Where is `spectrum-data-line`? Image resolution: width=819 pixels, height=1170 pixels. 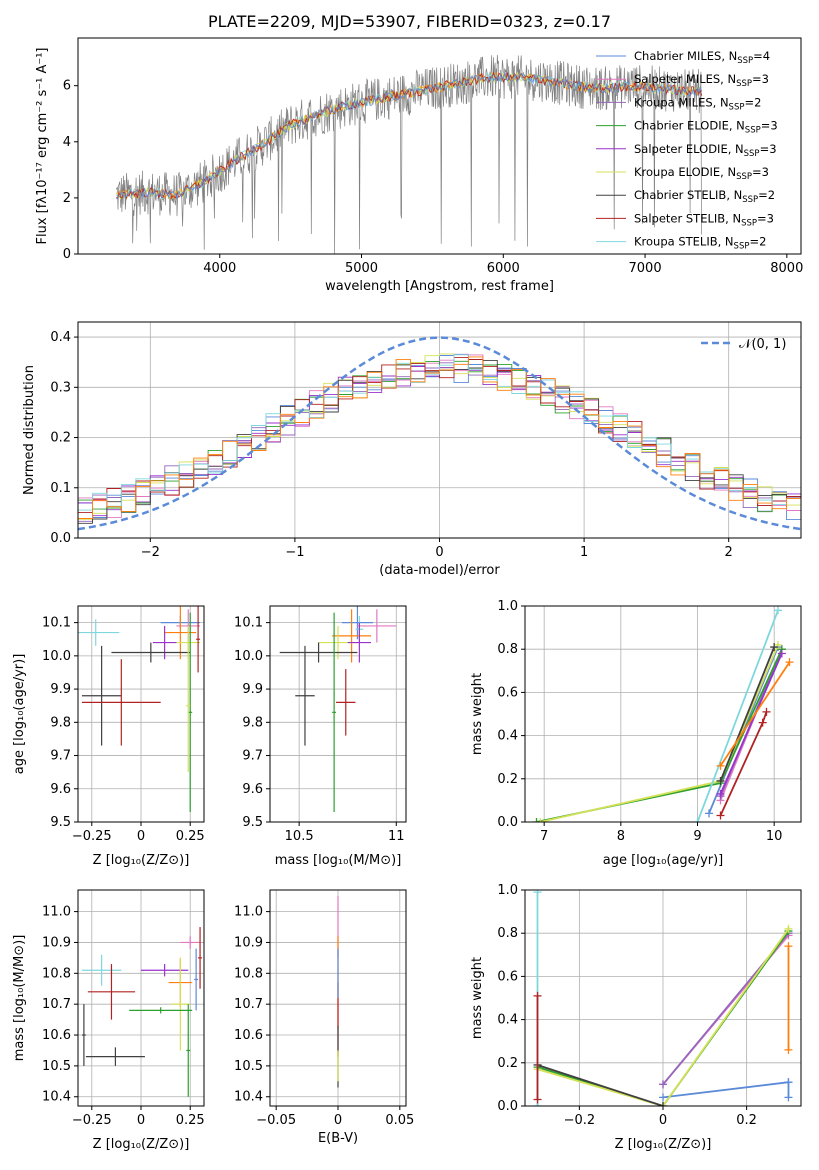 spectrum-data-line is located at coordinates (408, 154).